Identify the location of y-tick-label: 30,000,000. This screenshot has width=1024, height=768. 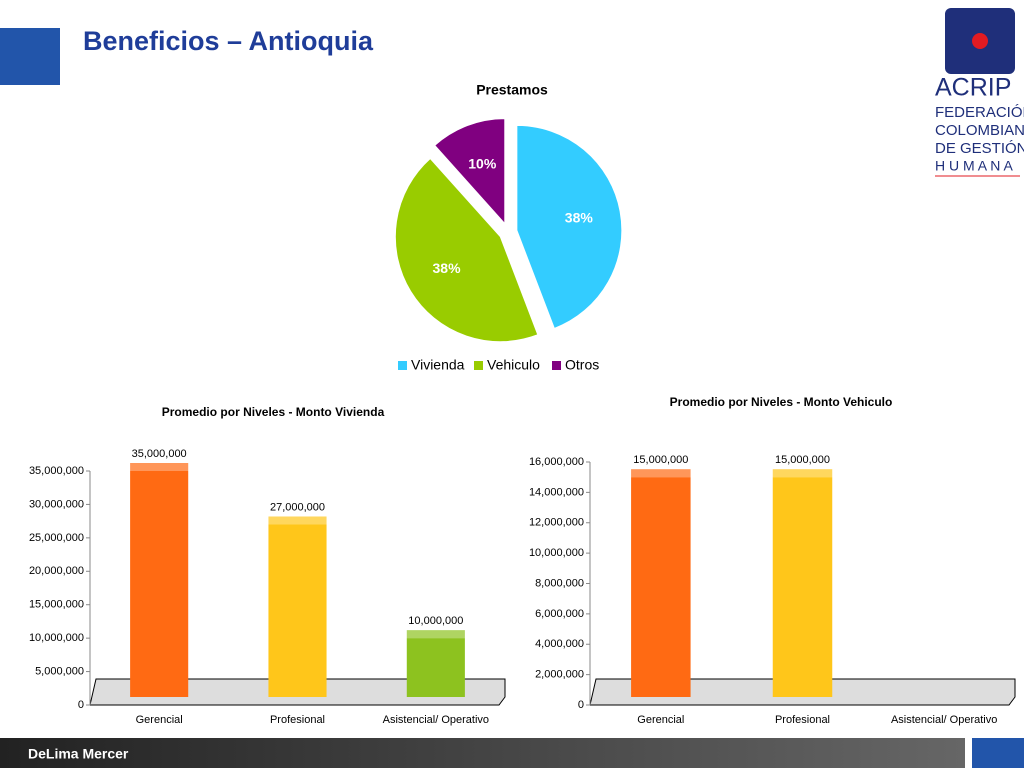
(56, 504).